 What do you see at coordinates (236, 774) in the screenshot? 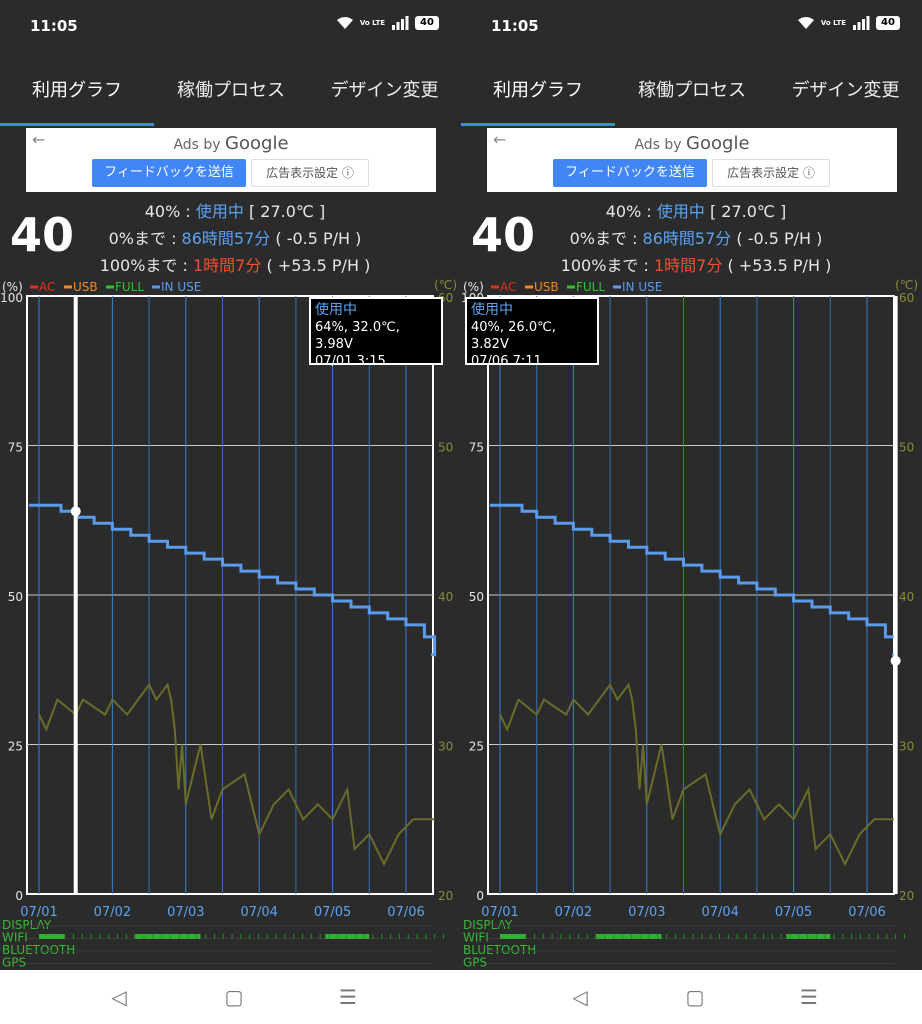
I see `temperature-line` at bounding box center [236, 774].